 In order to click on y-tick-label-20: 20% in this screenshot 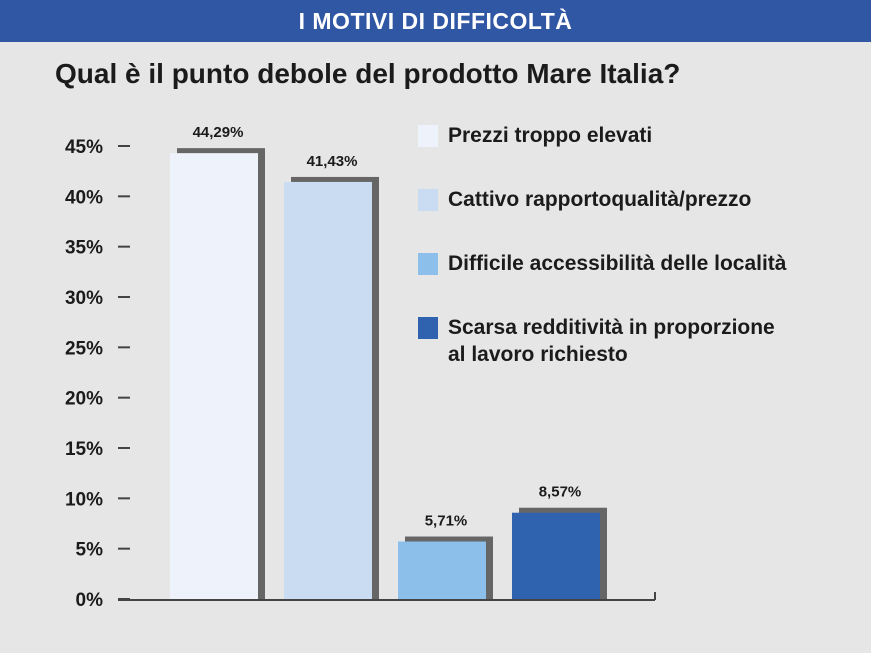, I will do `click(84, 399)`.